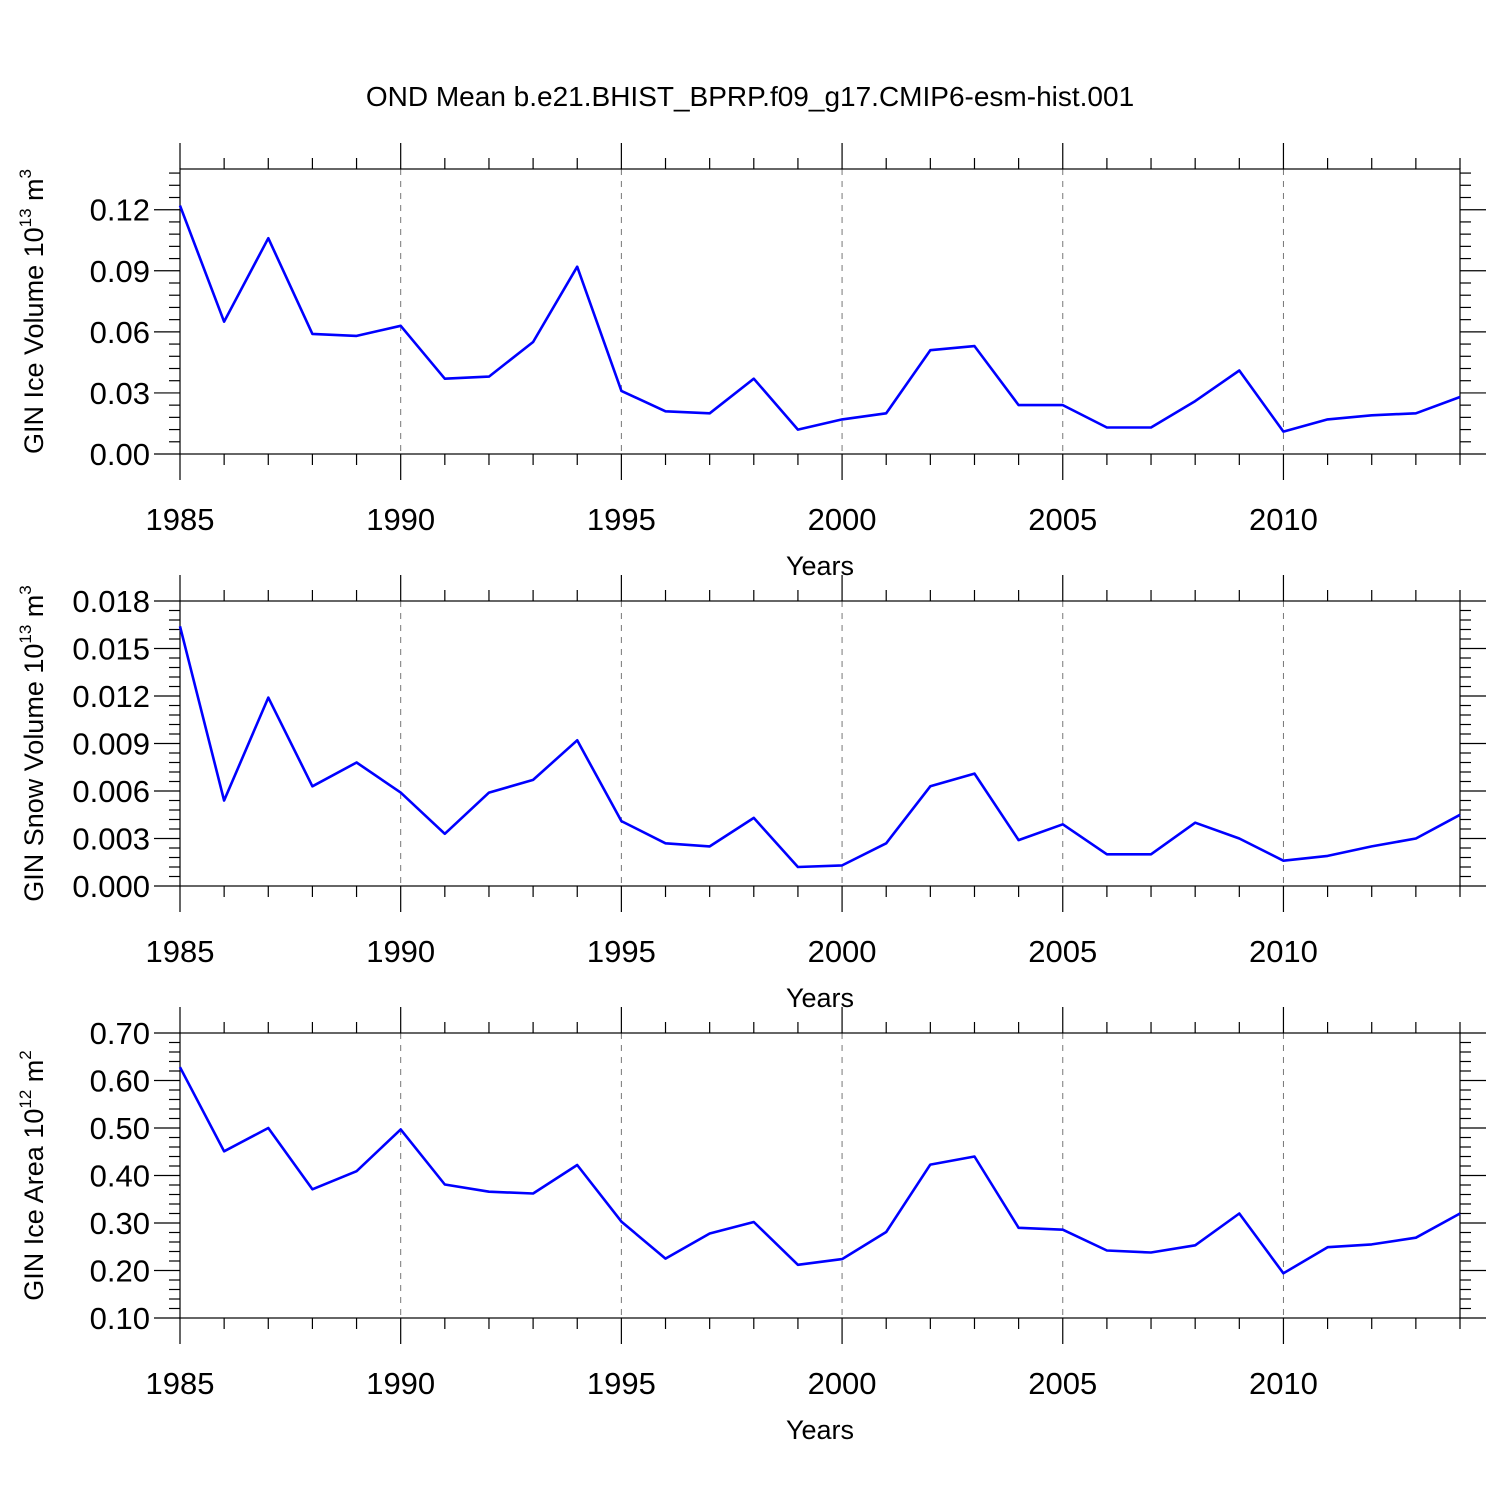  Describe the element at coordinates (120, 454) in the screenshot. I see `y-tick-label: 0.00` at that location.